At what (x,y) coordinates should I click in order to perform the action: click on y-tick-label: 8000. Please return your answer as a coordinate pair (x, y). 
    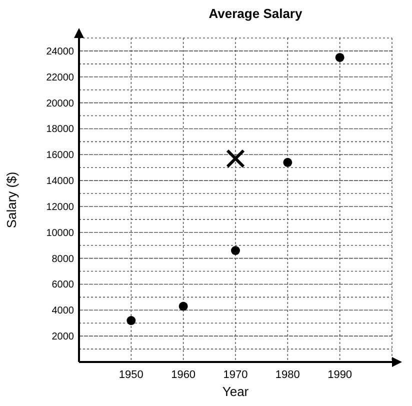
    Looking at the image, I should click on (63, 259).